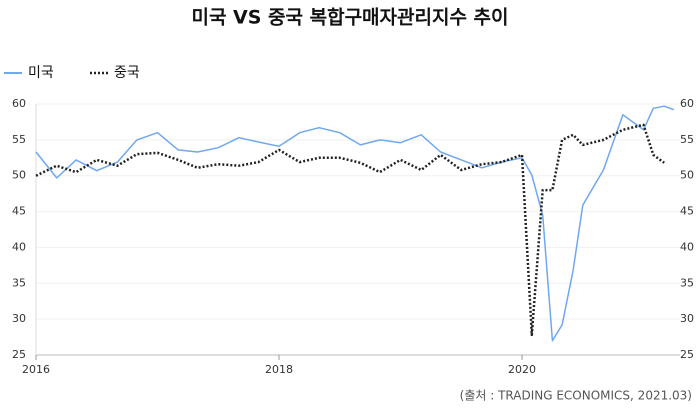  What do you see at coordinates (127, 73) in the screenshot?
I see `legend-label: 중국` at bounding box center [127, 73].